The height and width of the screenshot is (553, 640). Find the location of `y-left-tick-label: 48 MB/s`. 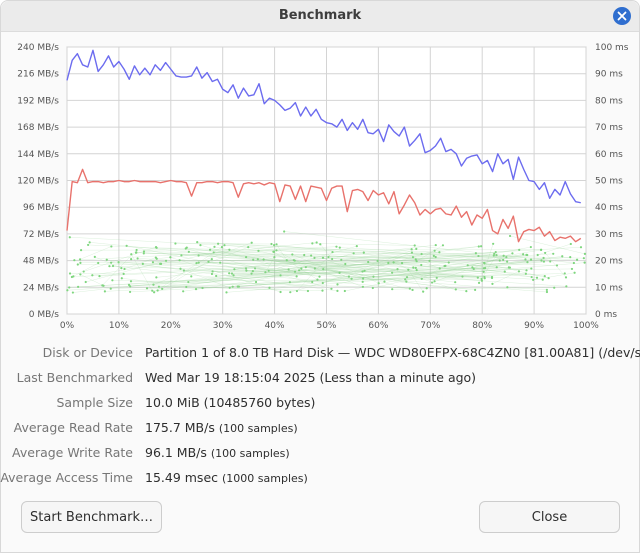

y-left-tick-label: 48 MB/s is located at coordinates (41, 262).